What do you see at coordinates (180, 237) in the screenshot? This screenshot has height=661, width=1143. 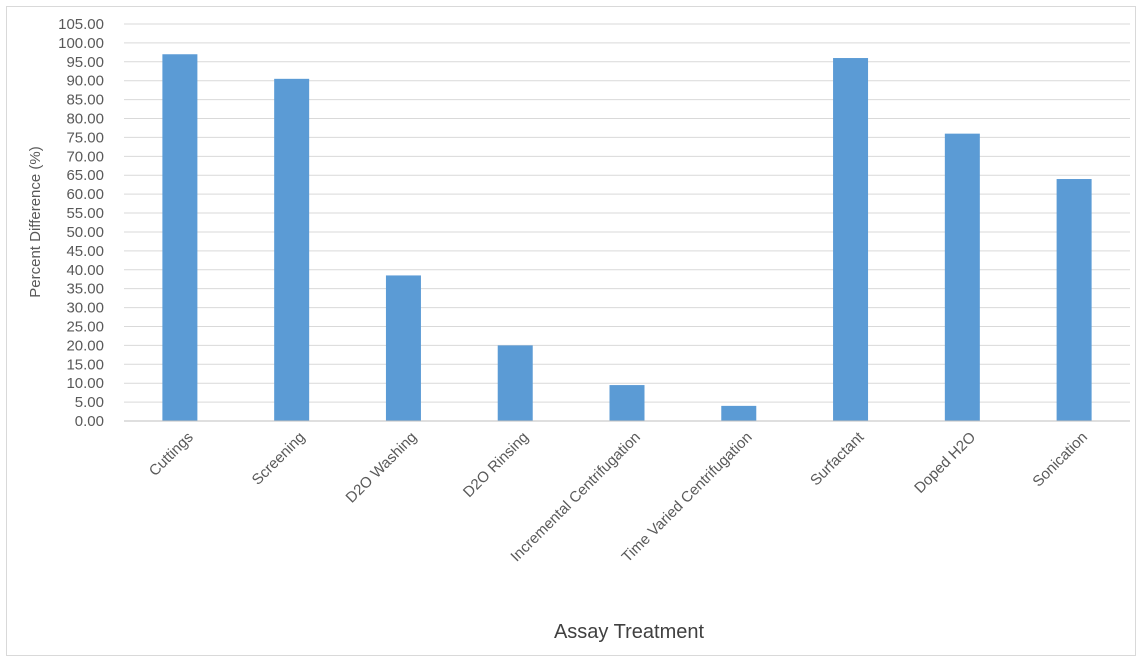 I see `bar-cuttings` at bounding box center [180, 237].